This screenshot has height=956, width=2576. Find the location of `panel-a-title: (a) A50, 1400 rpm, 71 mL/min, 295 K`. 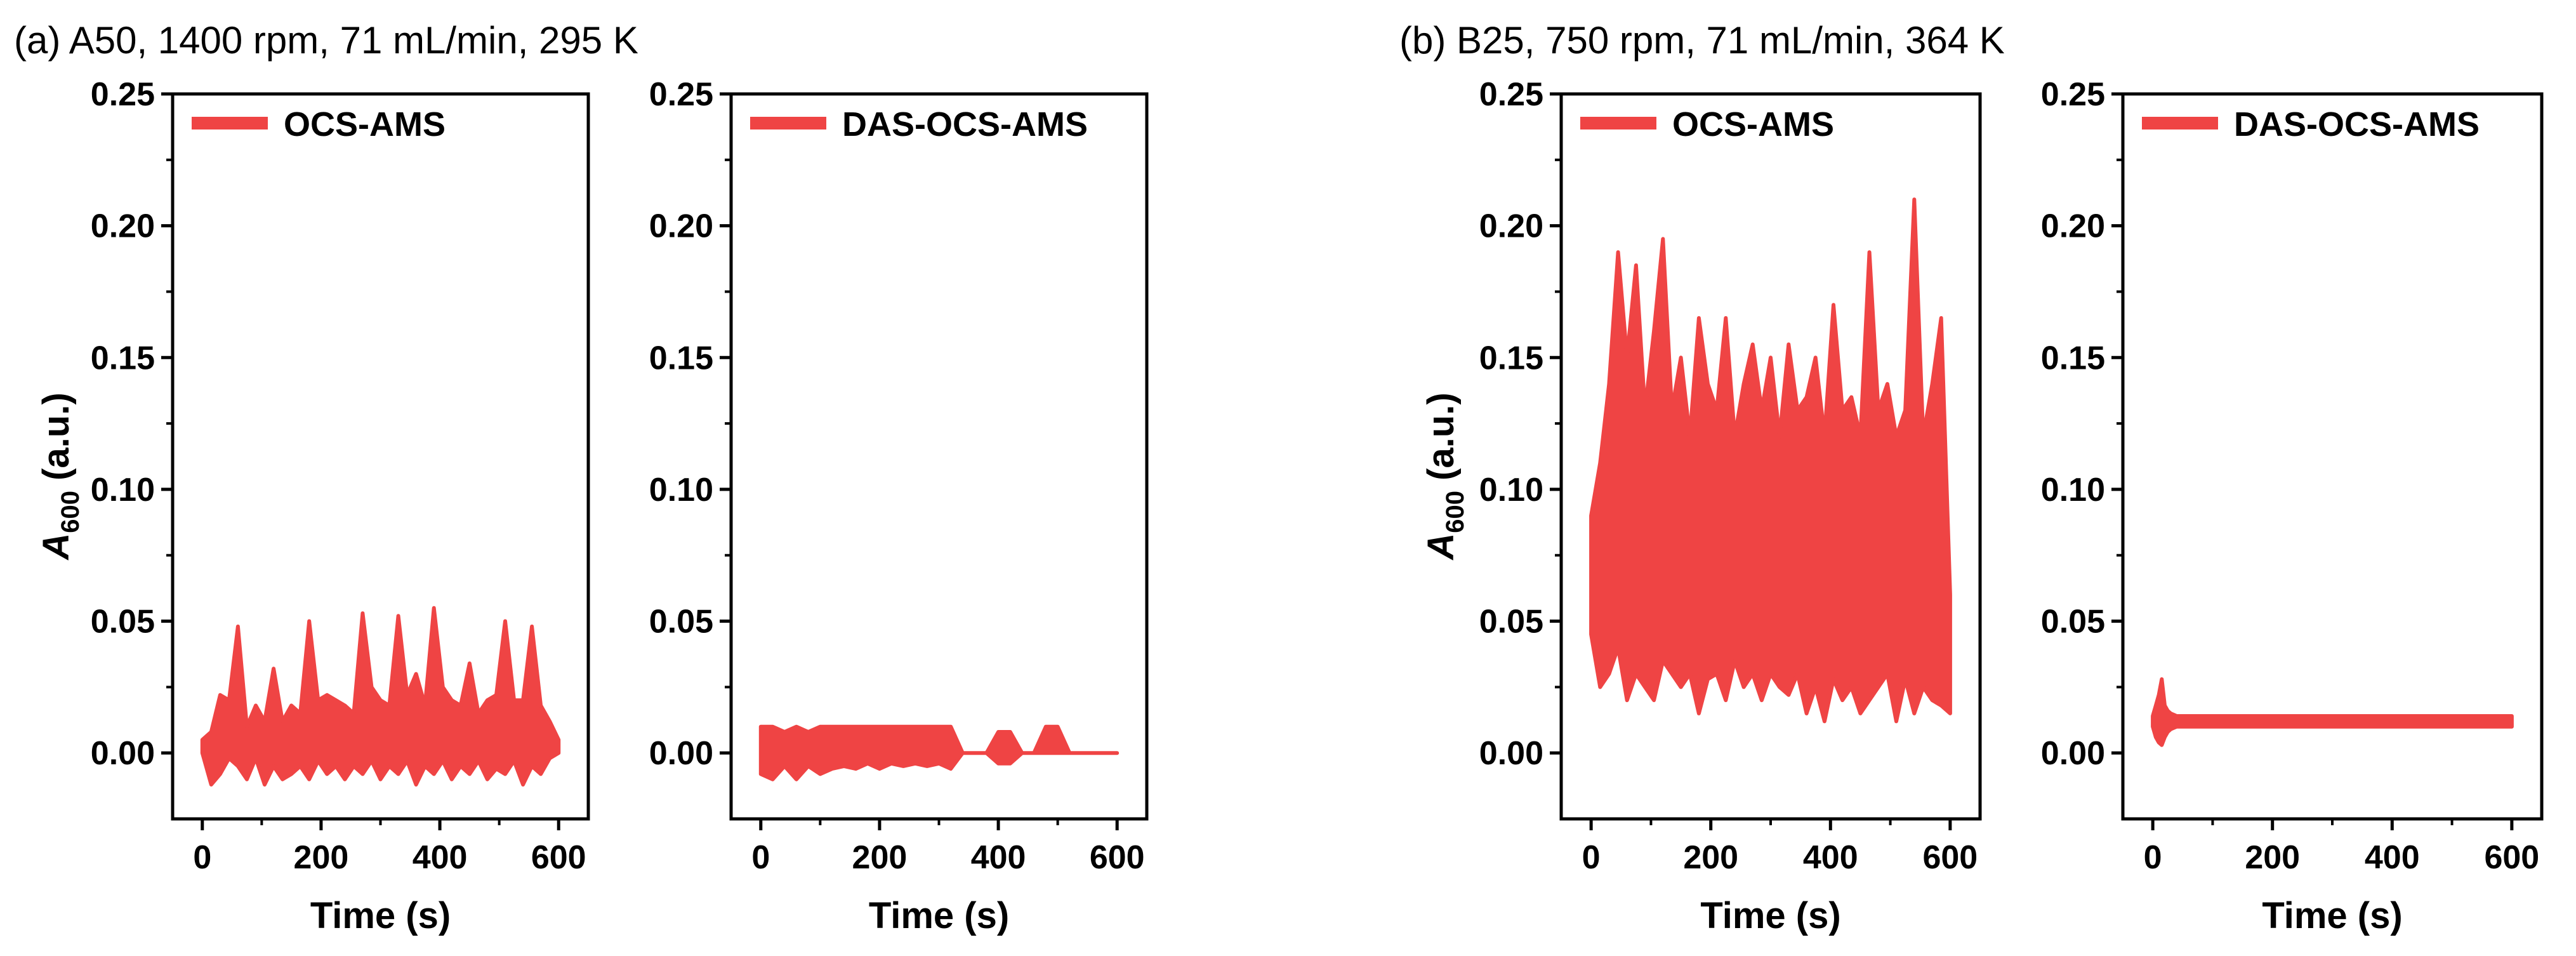

panel-a-title: (a) A50, 1400 rpm, 71 mL/min, 295 K is located at coordinates (326, 41).